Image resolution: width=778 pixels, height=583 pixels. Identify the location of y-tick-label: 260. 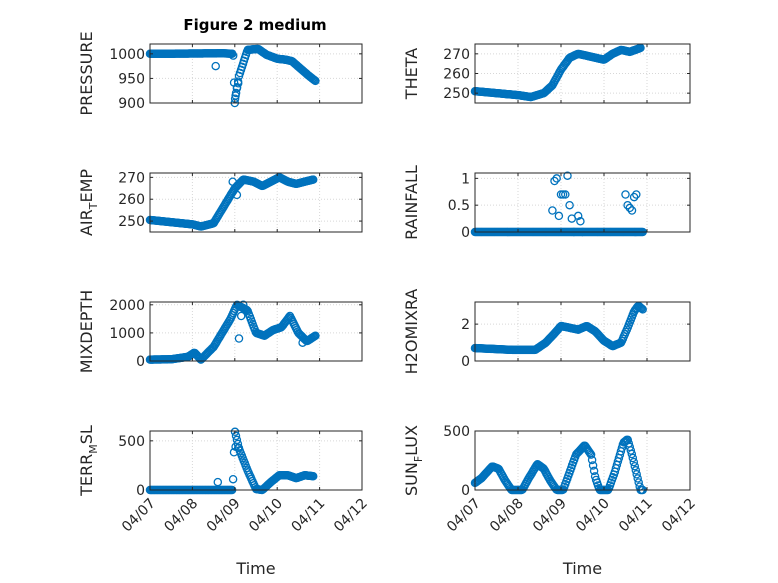
(131, 200).